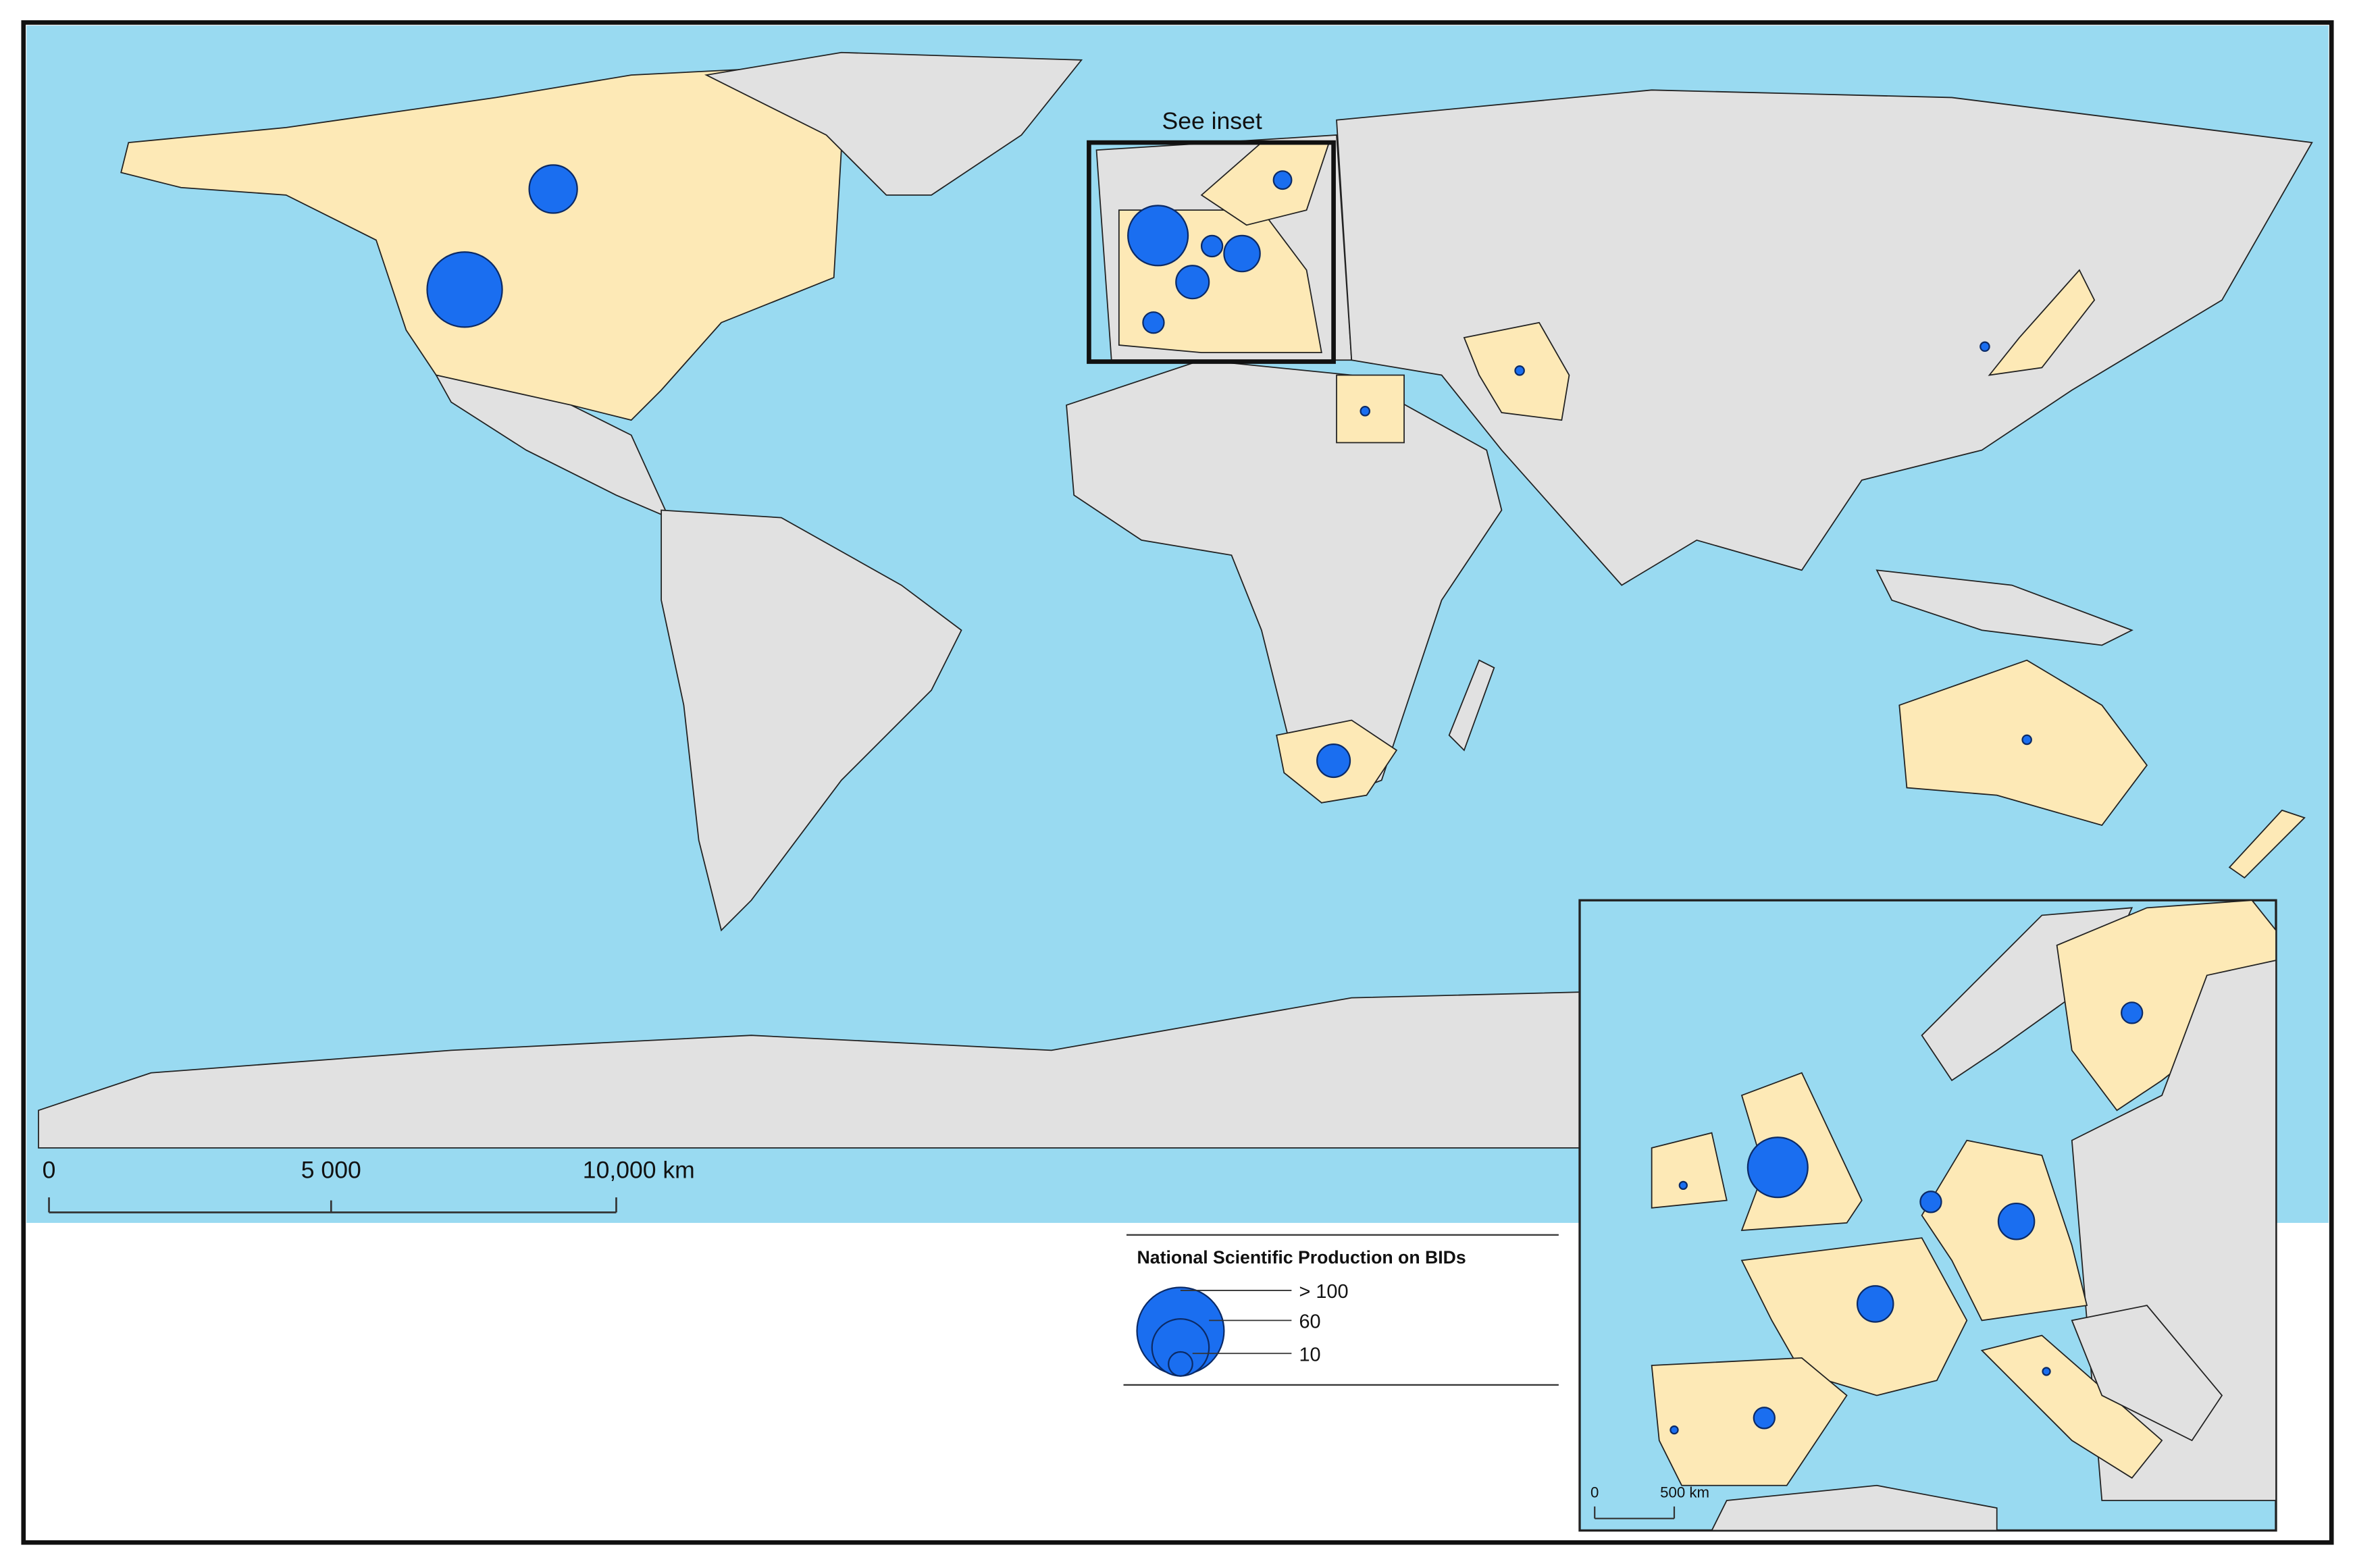  Describe the element at coordinates (1212, 120) in the screenshot. I see `inset-label: See inset` at that location.